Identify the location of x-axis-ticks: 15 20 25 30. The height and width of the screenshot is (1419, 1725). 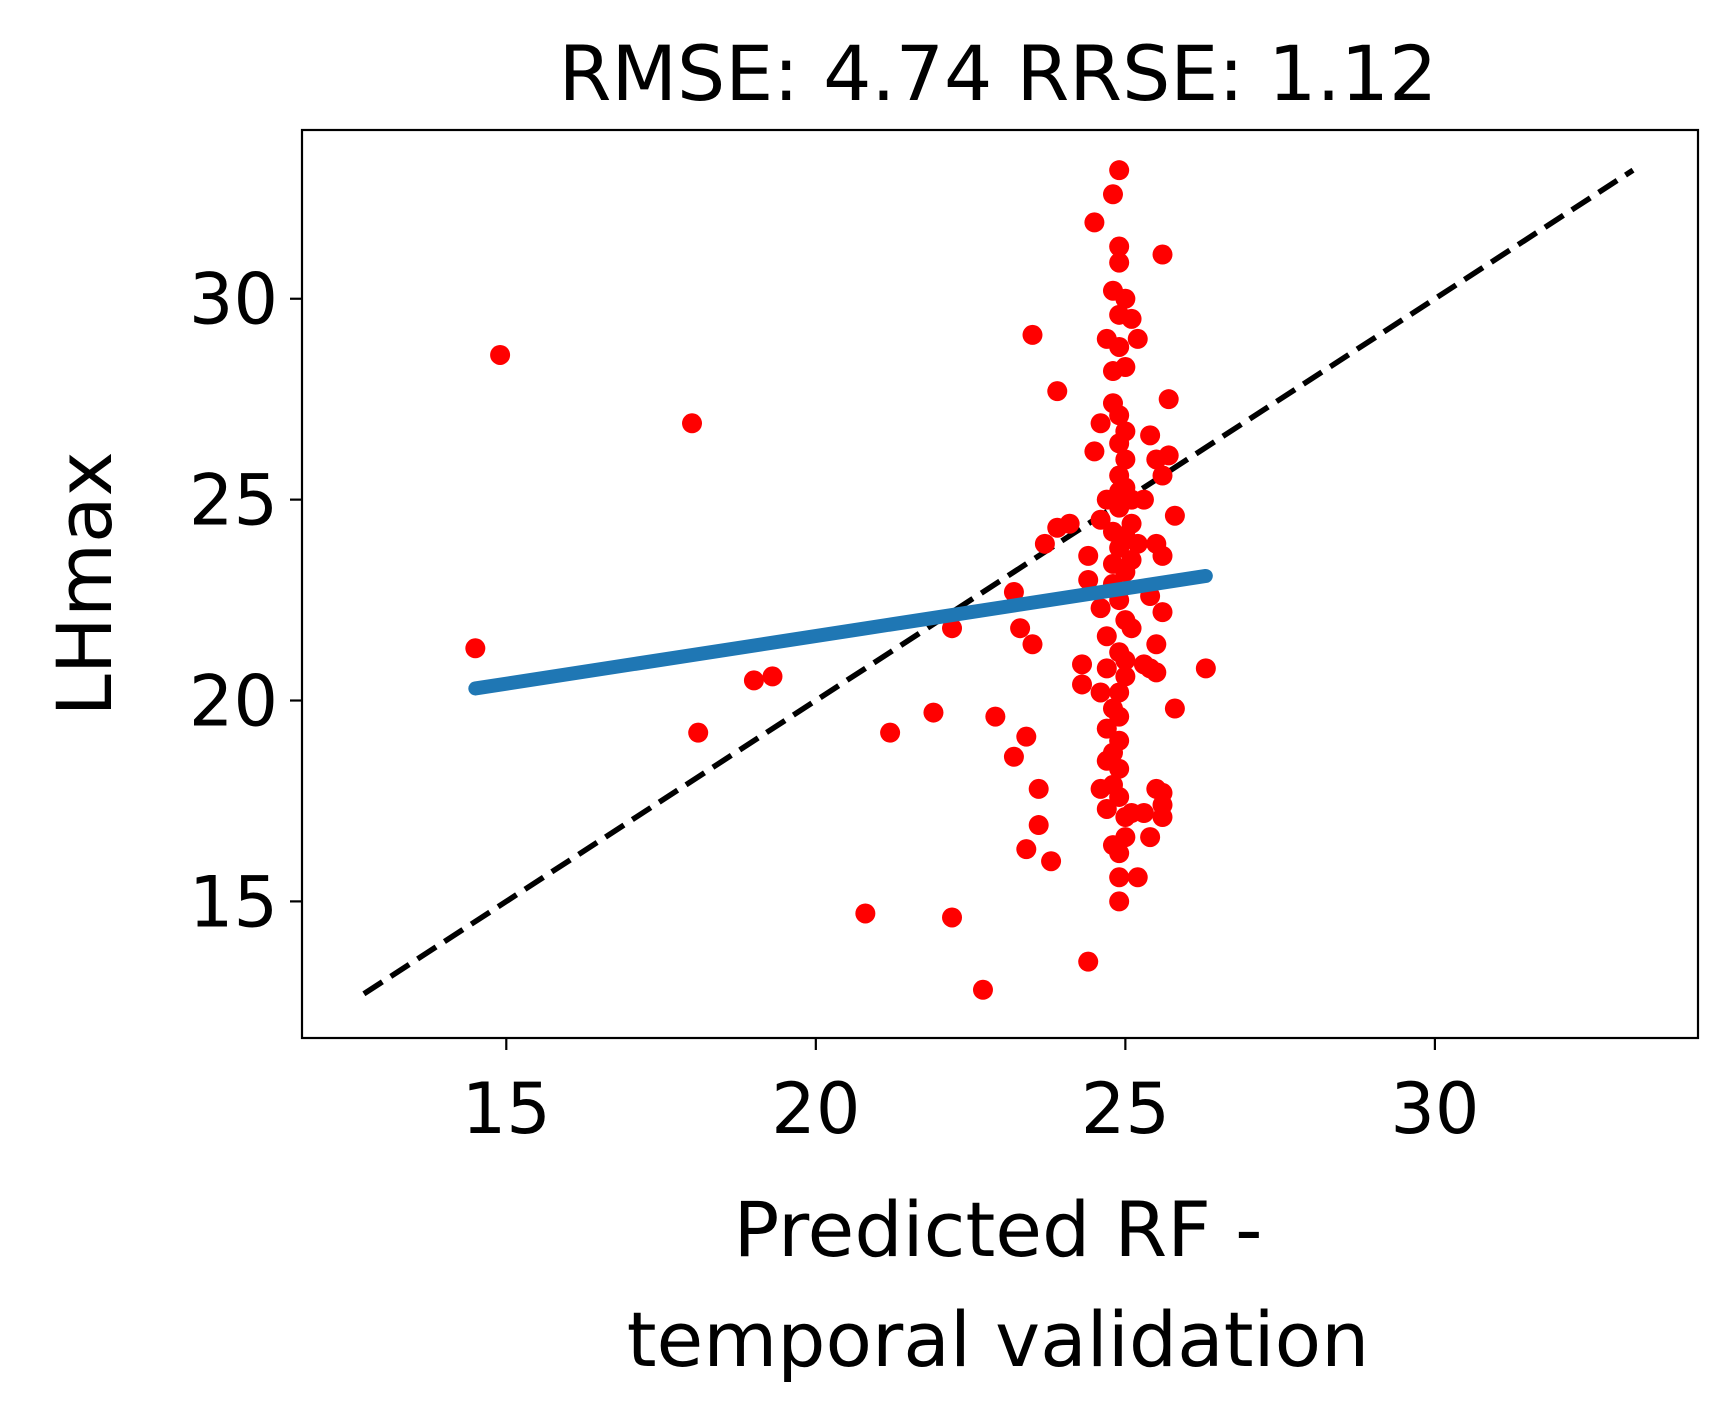
(970, 1094).